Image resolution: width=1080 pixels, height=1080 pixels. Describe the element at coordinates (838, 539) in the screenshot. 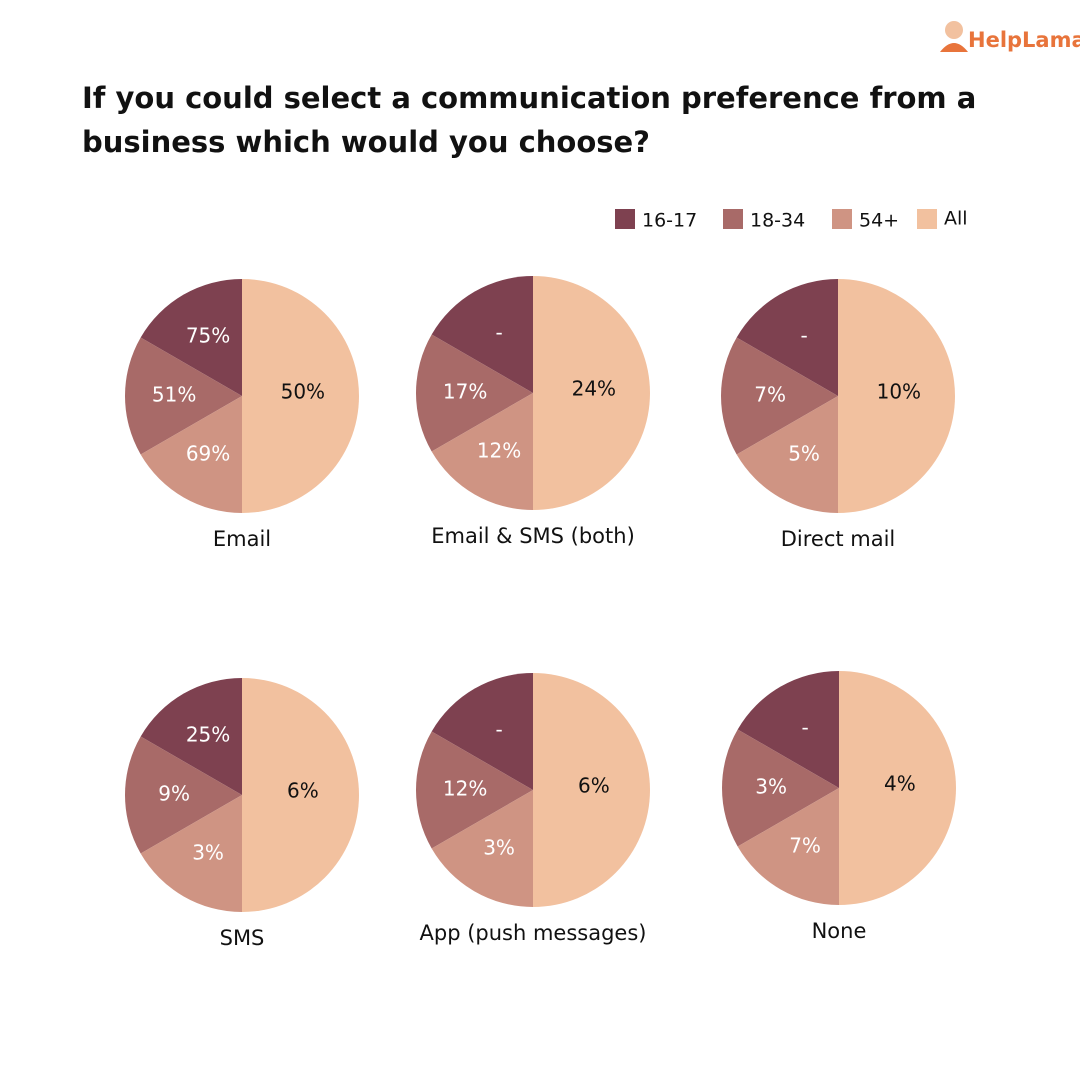

I see `pie-title: Direct mail` at that location.